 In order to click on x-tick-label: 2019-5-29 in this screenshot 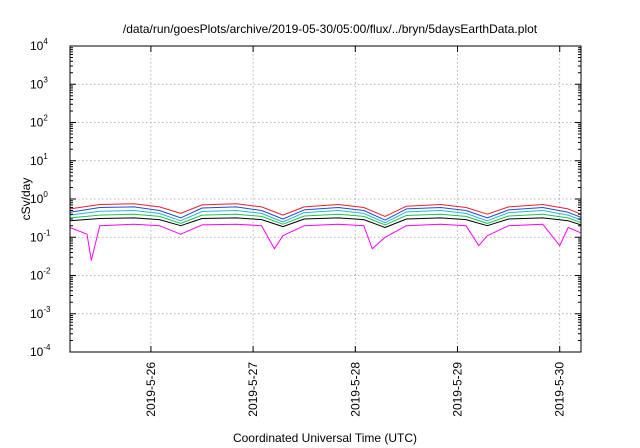, I will do `click(458, 389)`.